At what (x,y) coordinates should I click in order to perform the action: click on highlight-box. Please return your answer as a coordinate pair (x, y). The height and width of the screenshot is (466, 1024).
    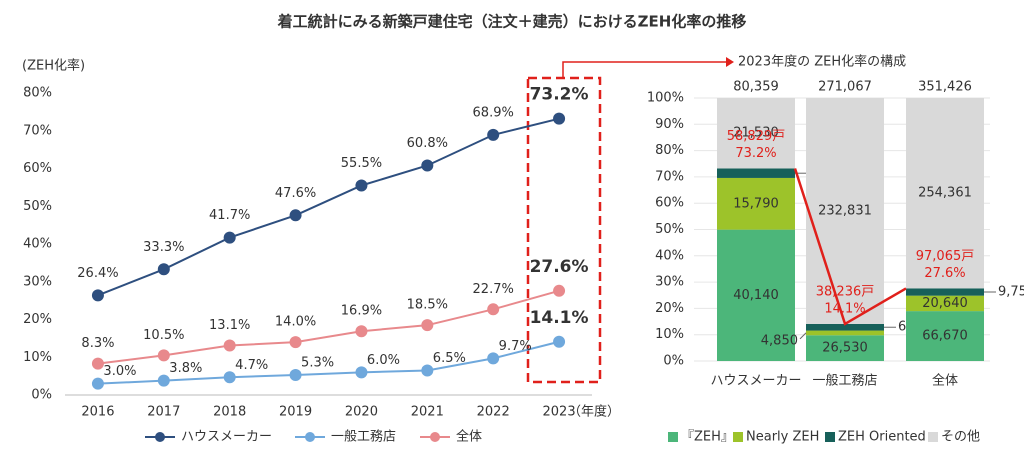
    Looking at the image, I should click on (564, 230).